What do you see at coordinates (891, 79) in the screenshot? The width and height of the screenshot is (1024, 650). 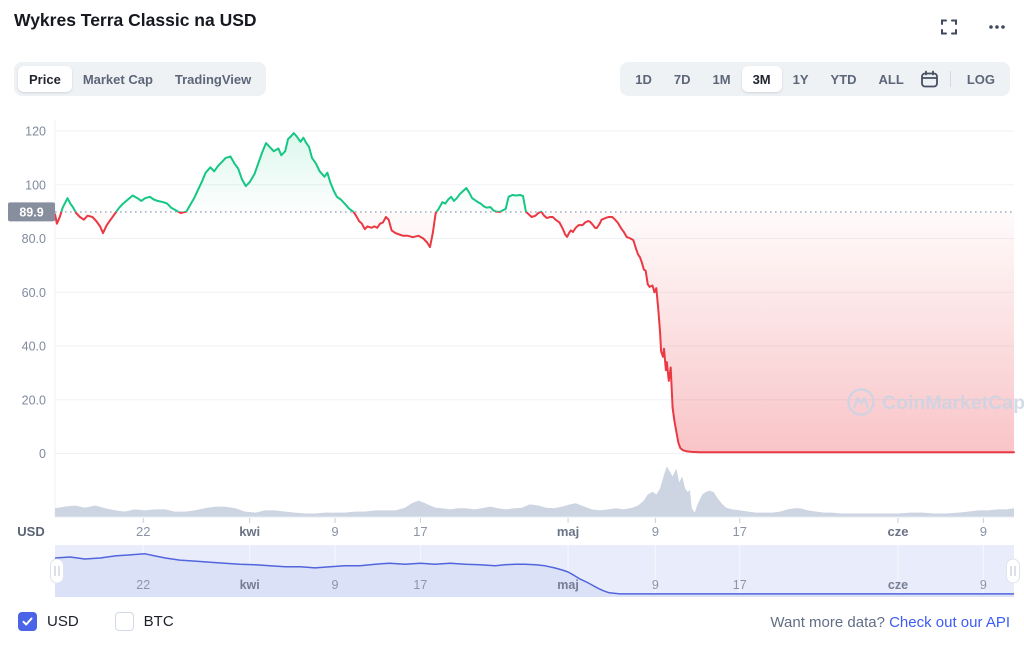 I see `range-all: ALL` at bounding box center [891, 79].